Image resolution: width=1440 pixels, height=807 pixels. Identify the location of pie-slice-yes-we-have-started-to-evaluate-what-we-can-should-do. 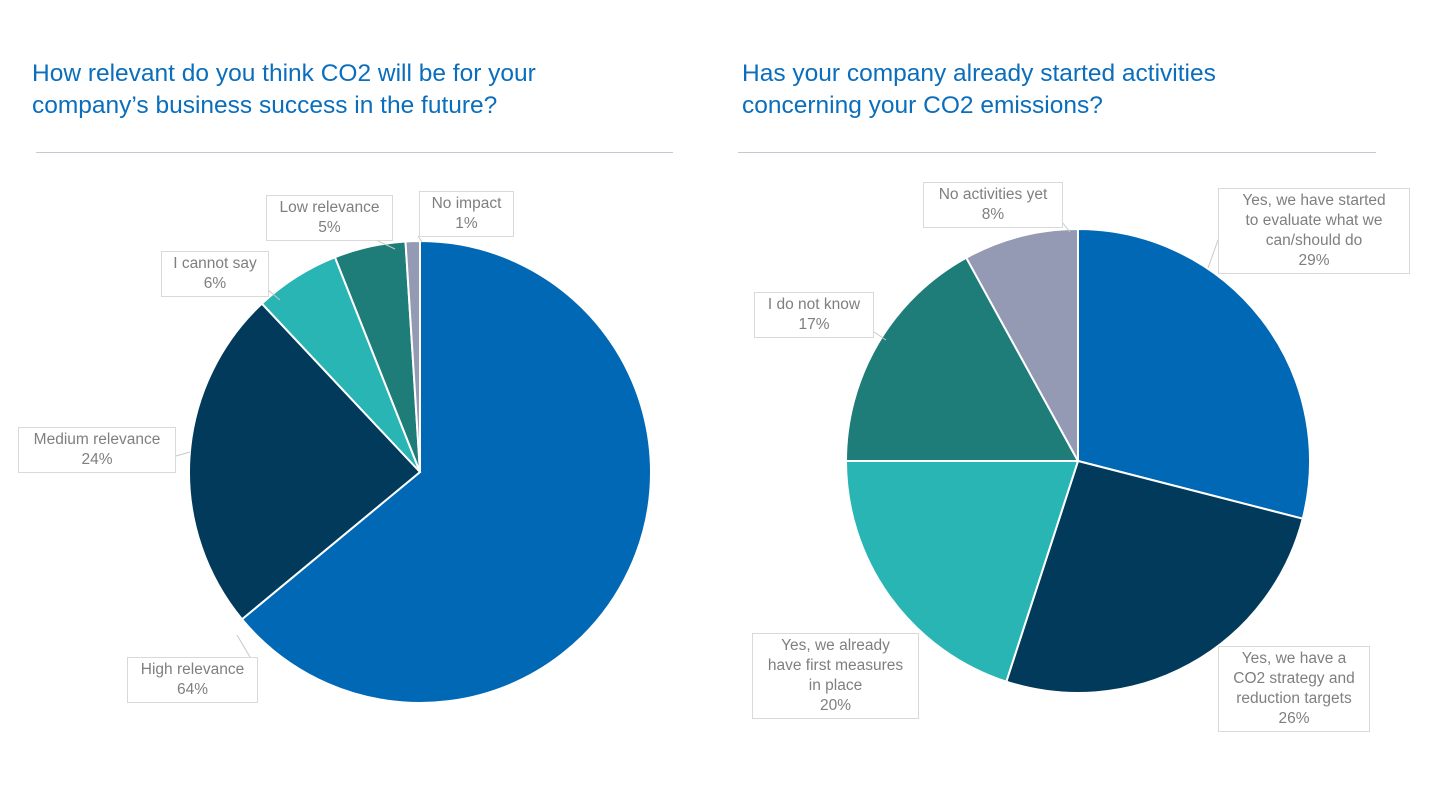
(1194, 373).